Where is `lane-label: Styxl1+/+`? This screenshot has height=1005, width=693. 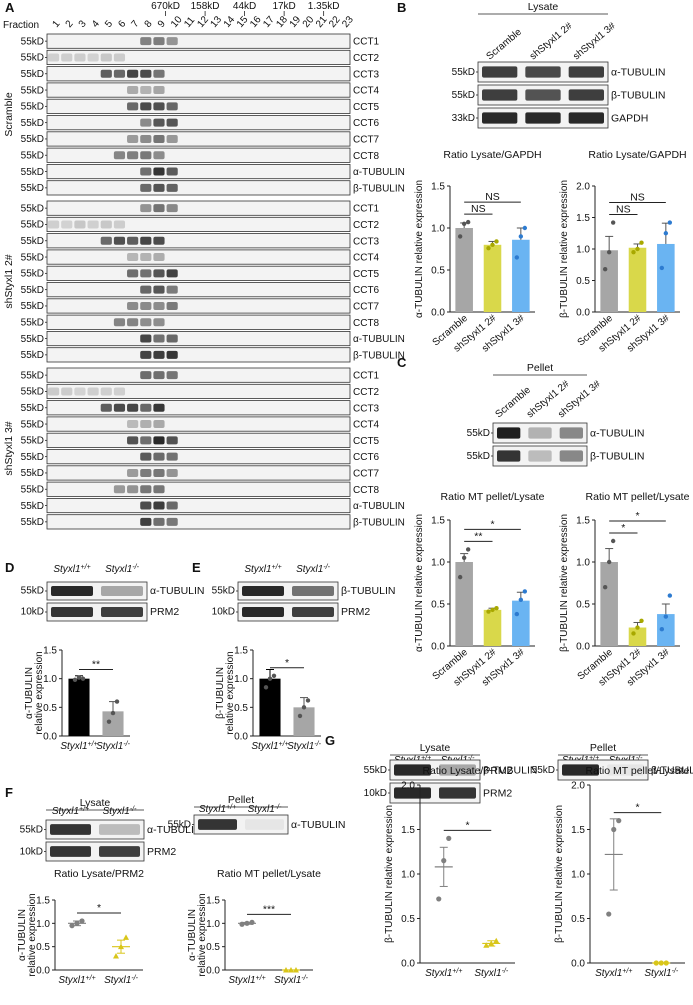
lane-label: Styxl1+/+ is located at coordinates (262, 570).